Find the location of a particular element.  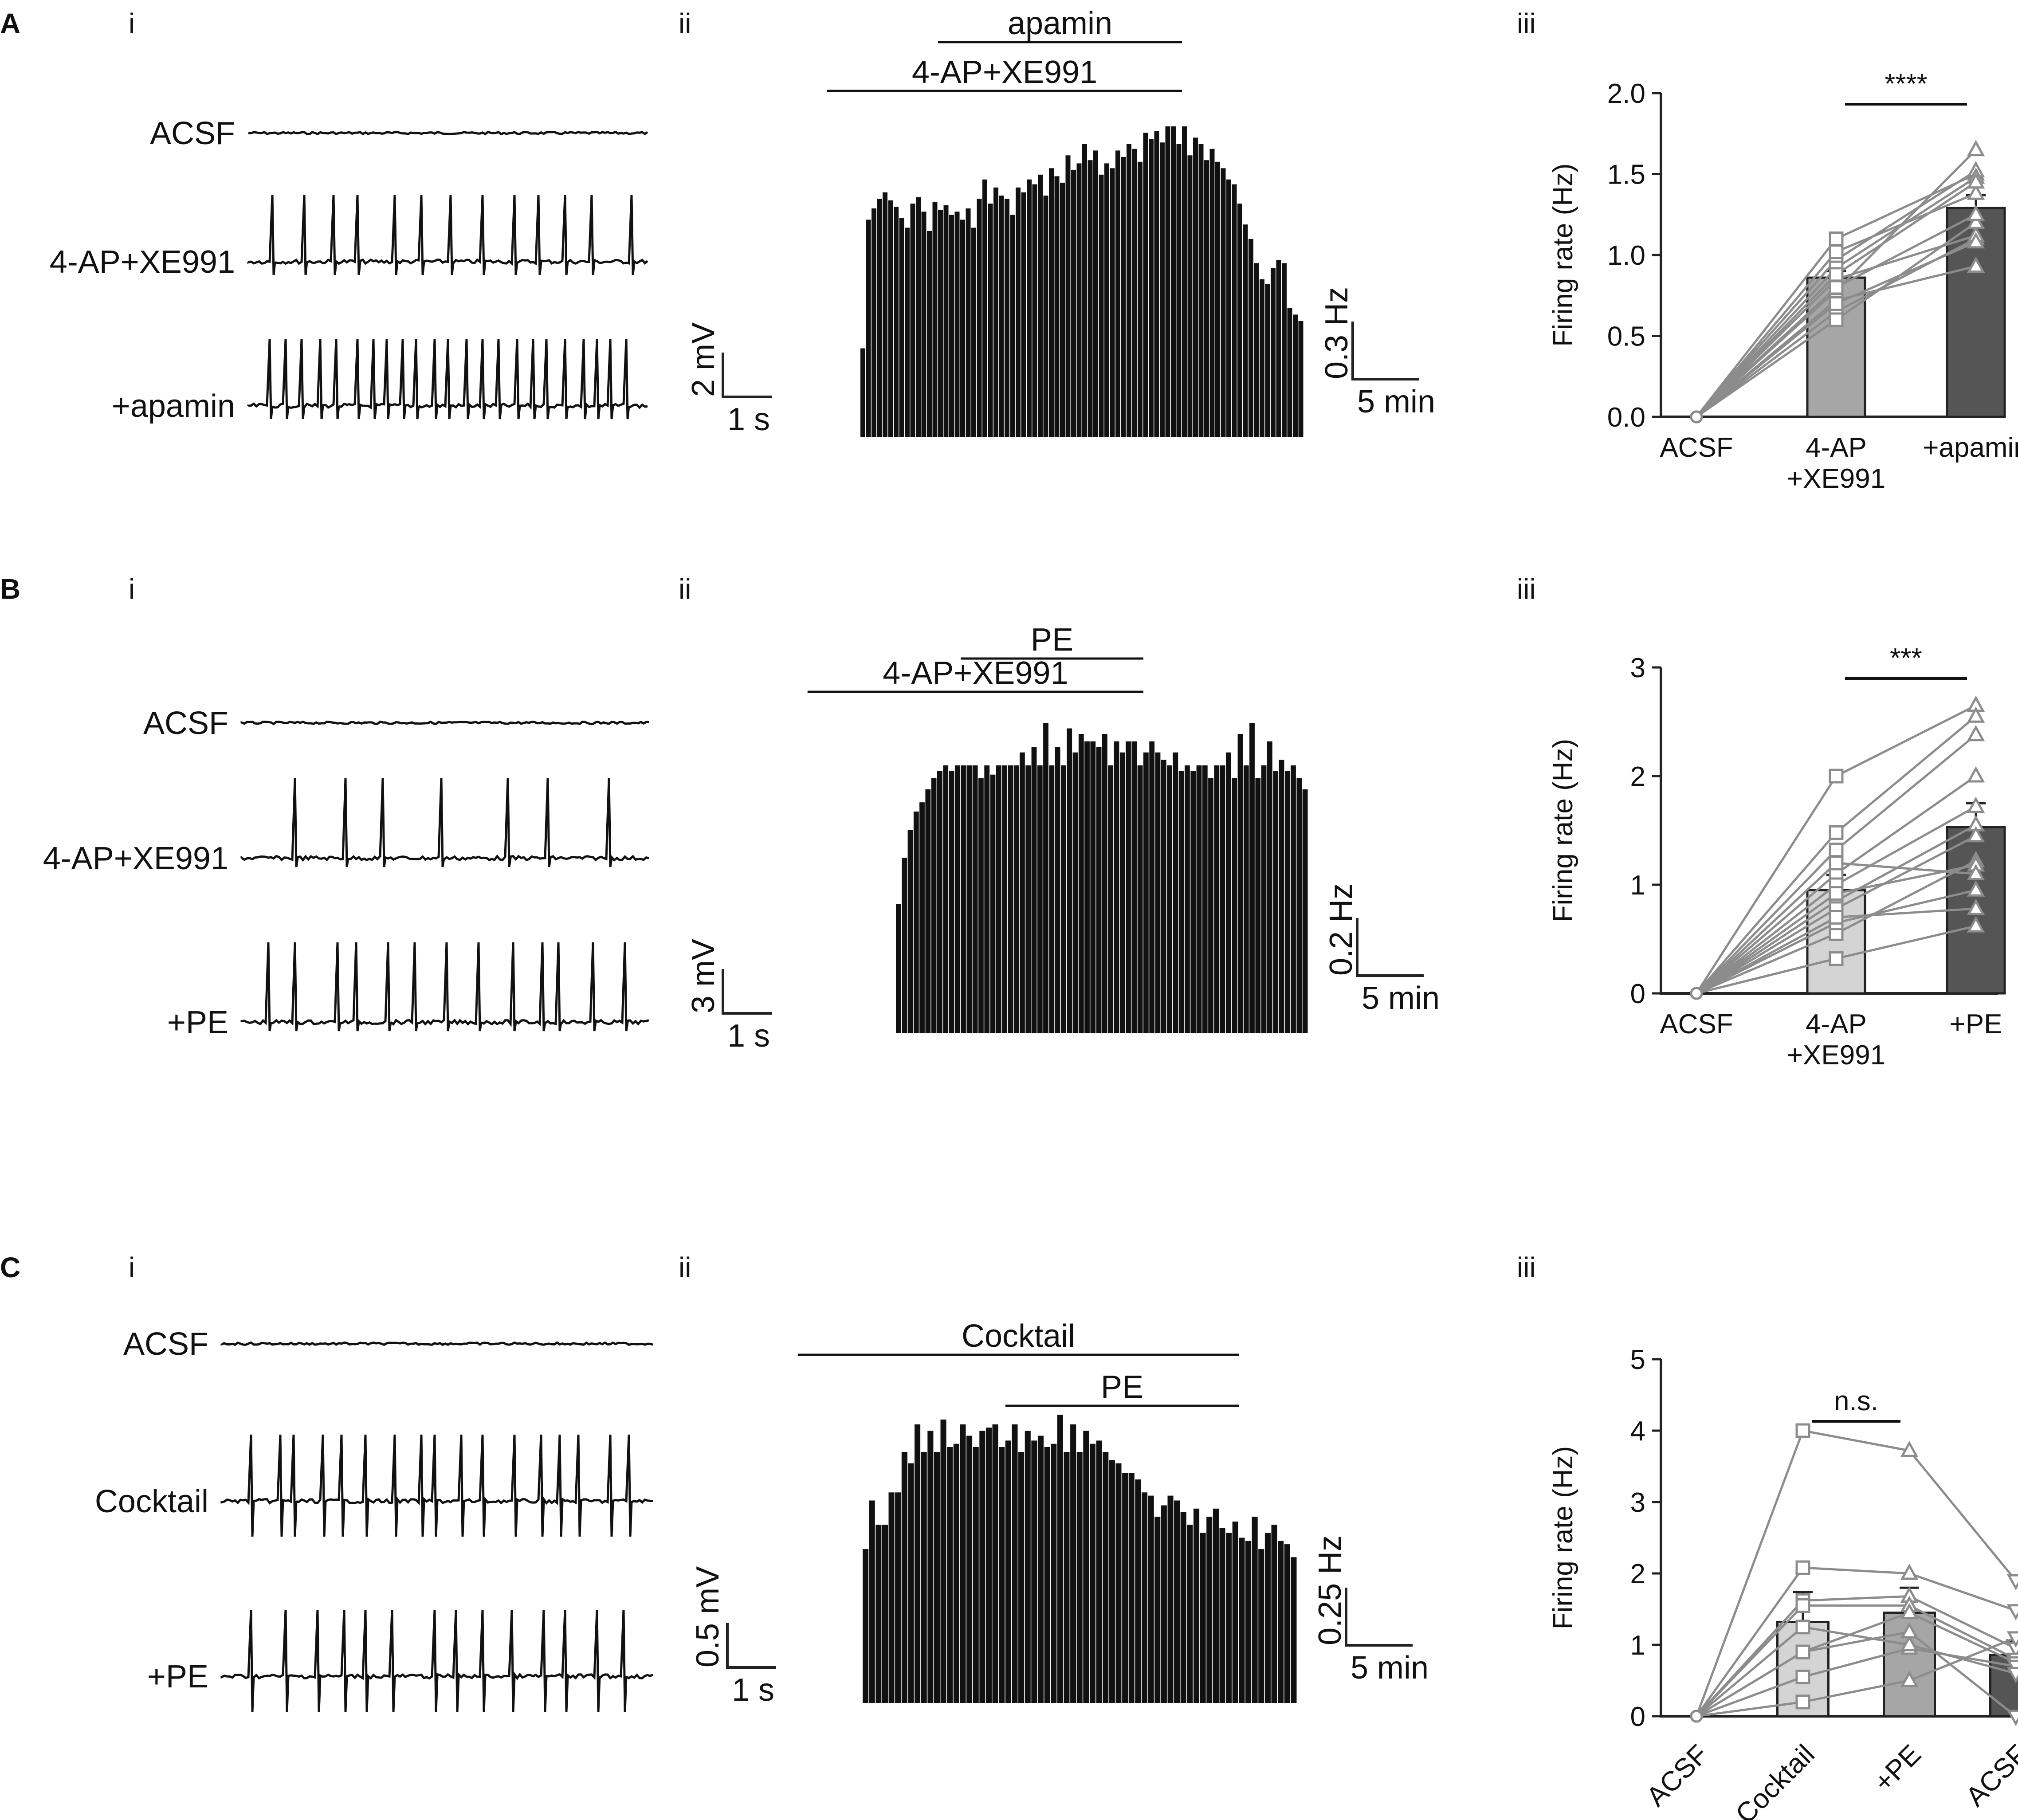

trace-label: 4-AP+XE991 is located at coordinates (142, 262).